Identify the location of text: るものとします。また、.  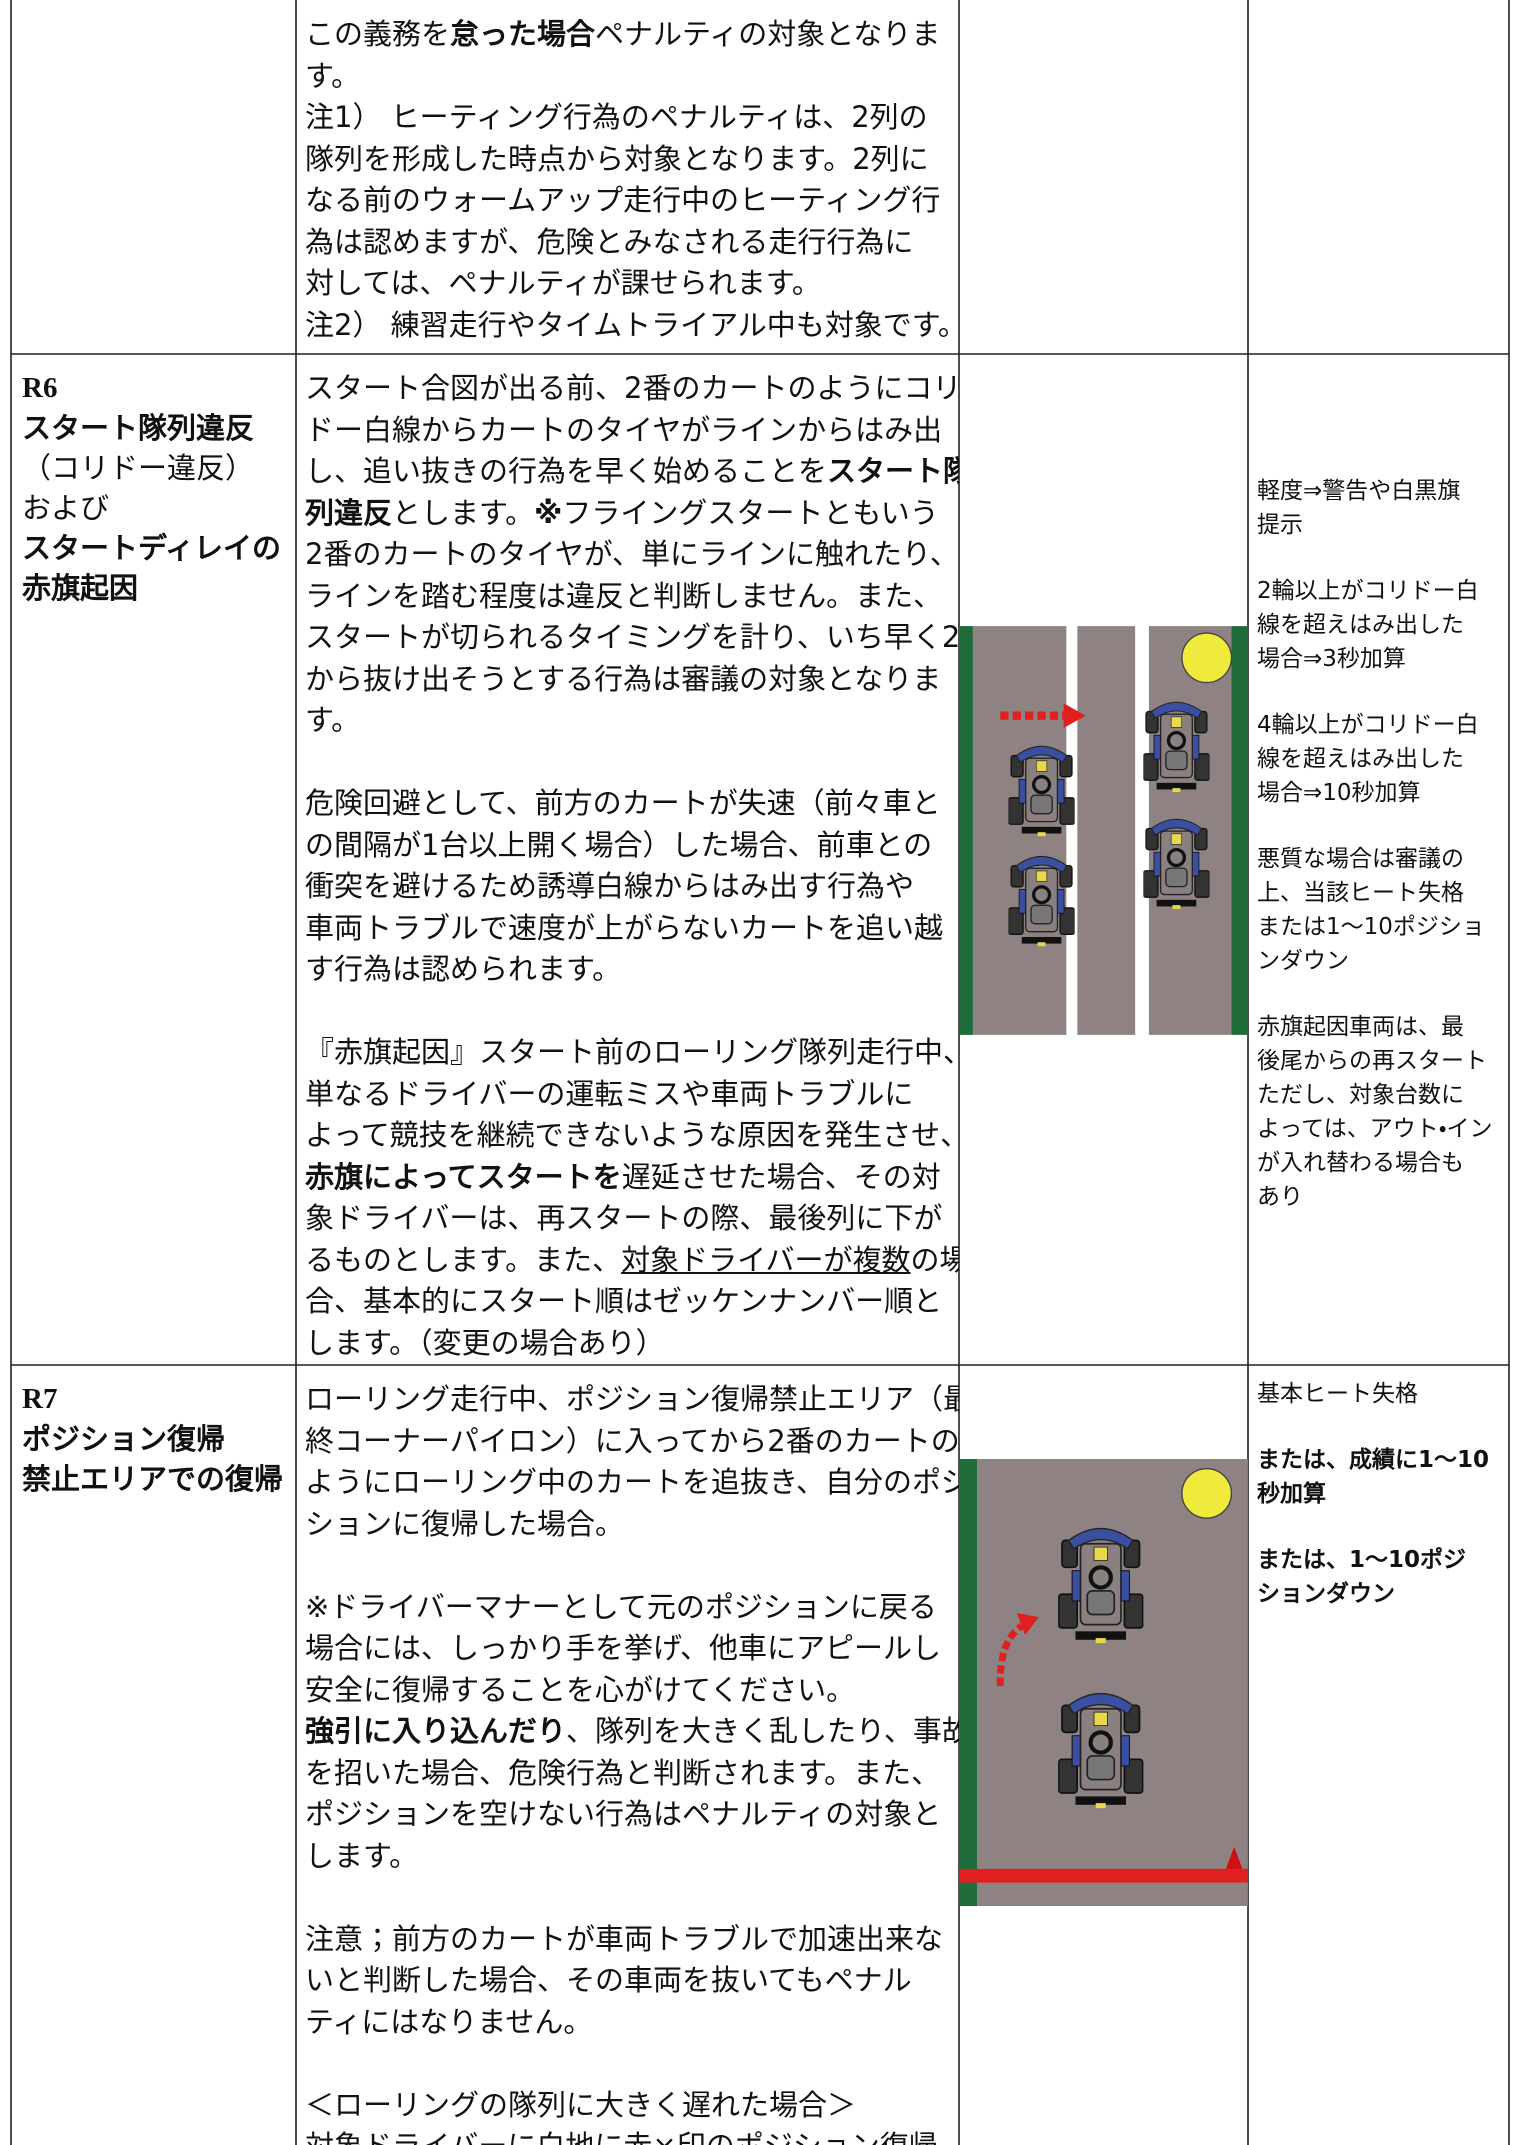
(463, 1259).